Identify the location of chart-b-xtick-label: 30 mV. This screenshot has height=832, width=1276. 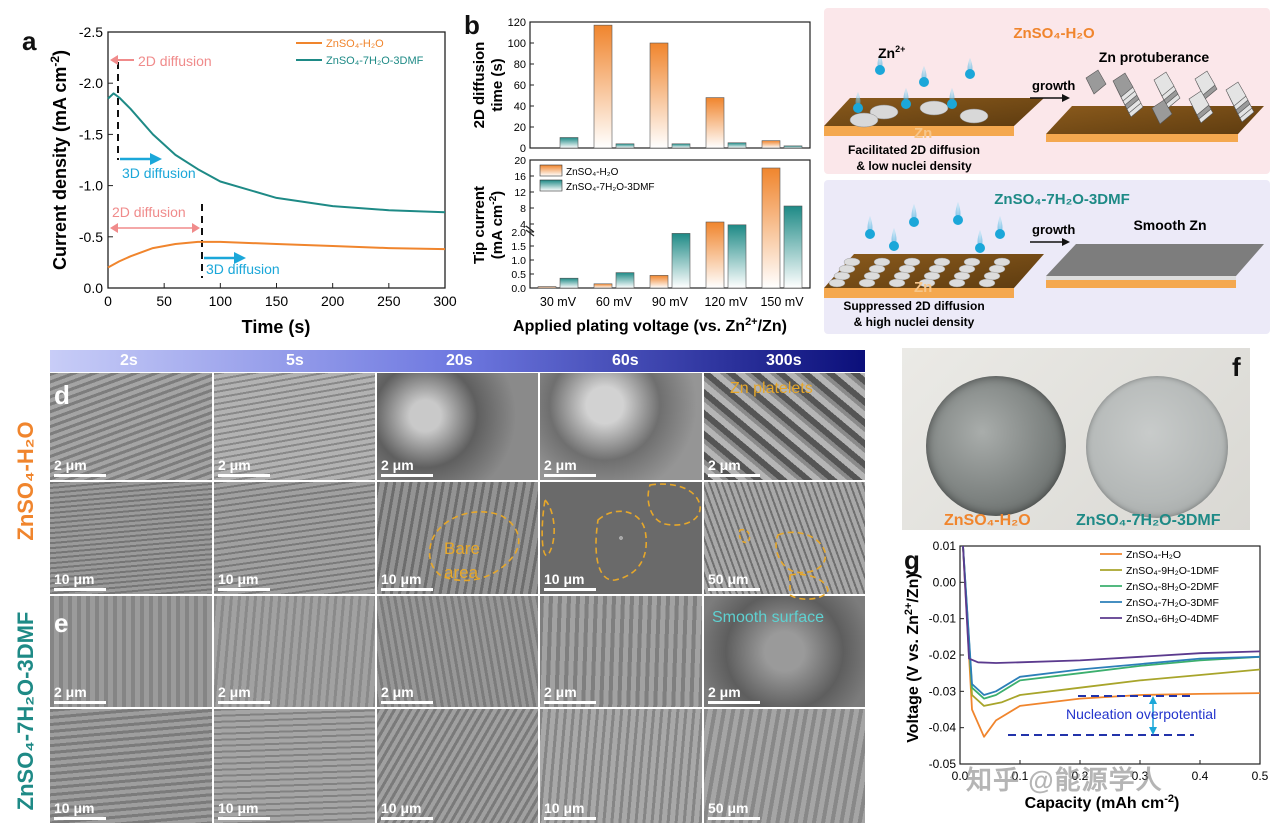
(558, 302).